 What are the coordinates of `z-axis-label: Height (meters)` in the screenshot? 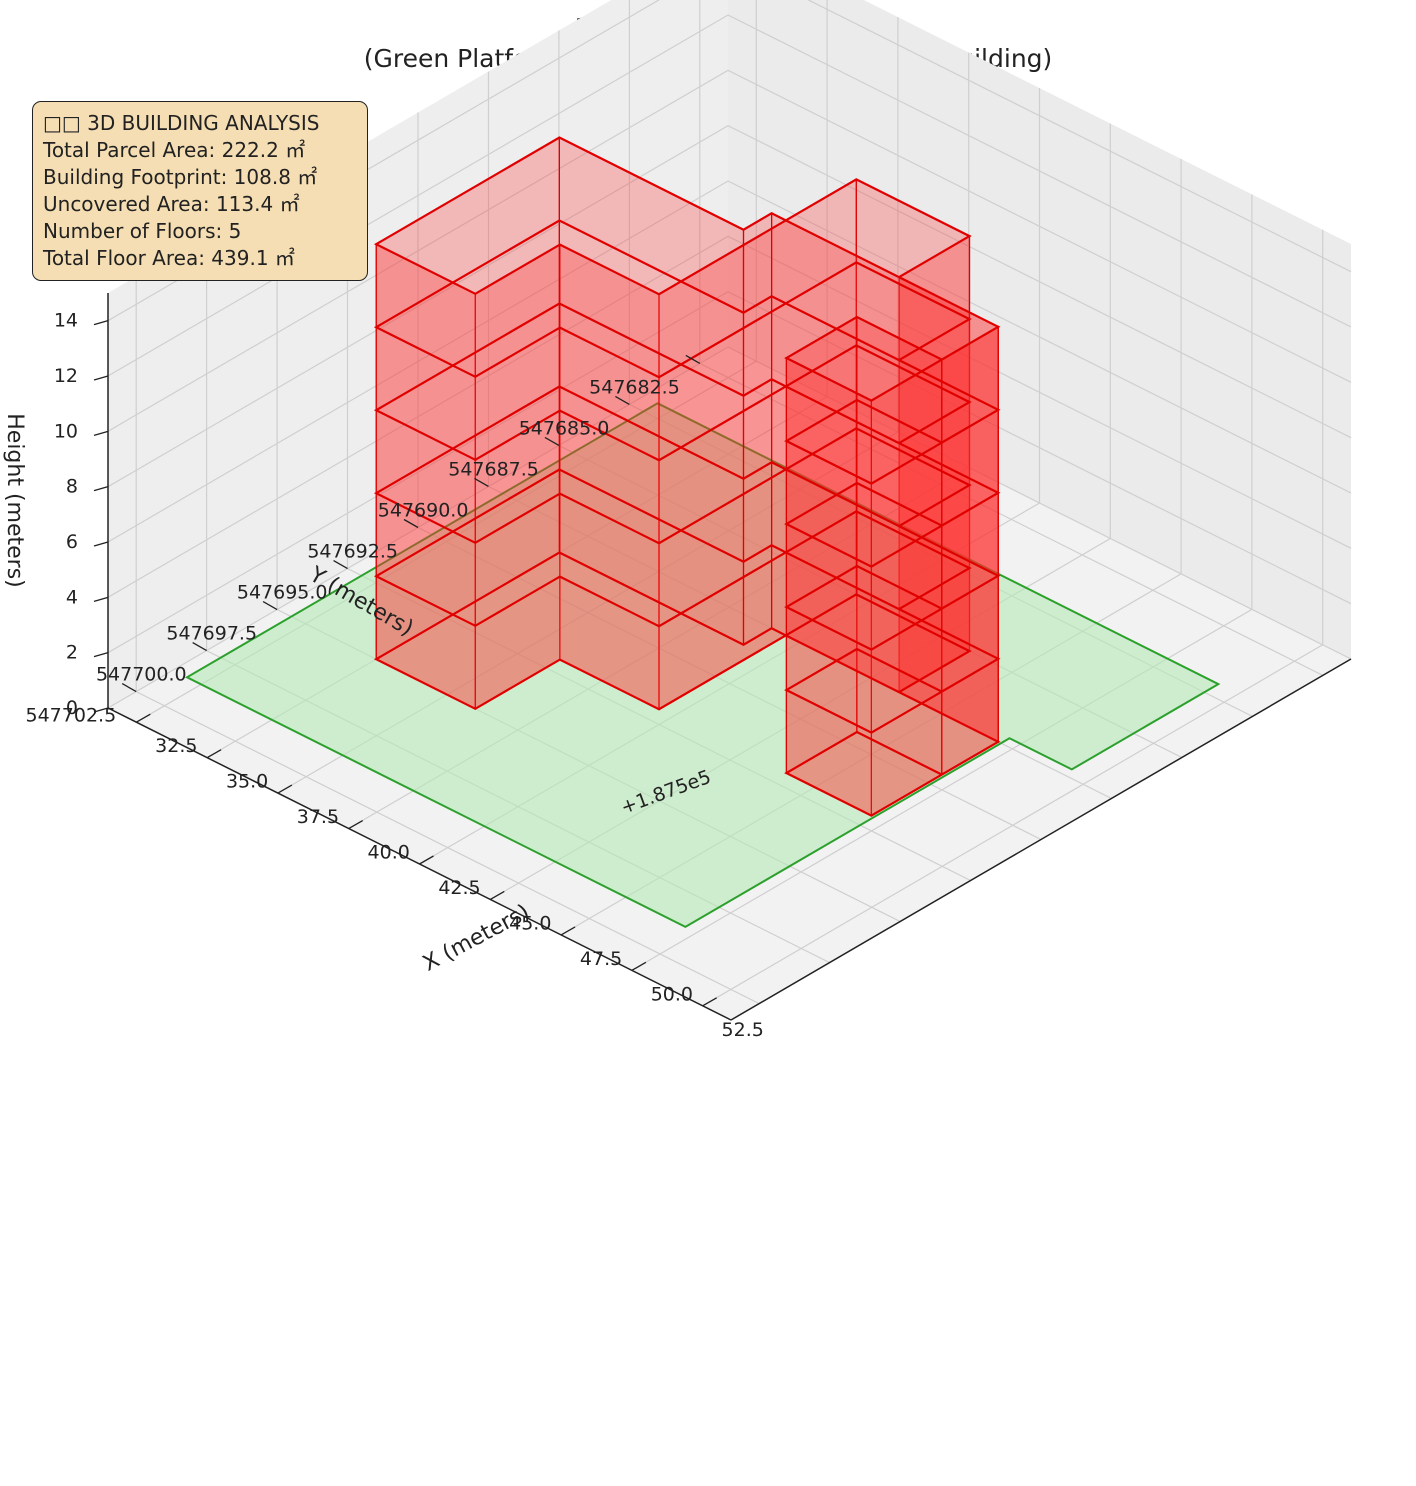 It's located at (14, 500).